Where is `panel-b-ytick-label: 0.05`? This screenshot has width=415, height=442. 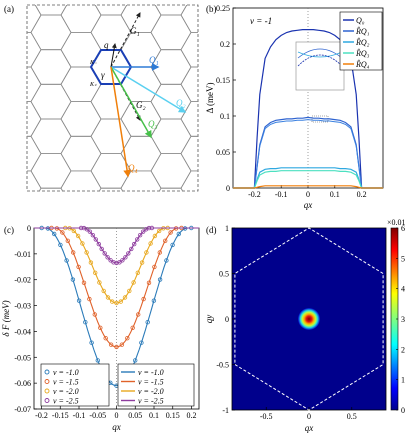
panel-b-ytick-label: 0.05 is located at coordinates (223, 152).